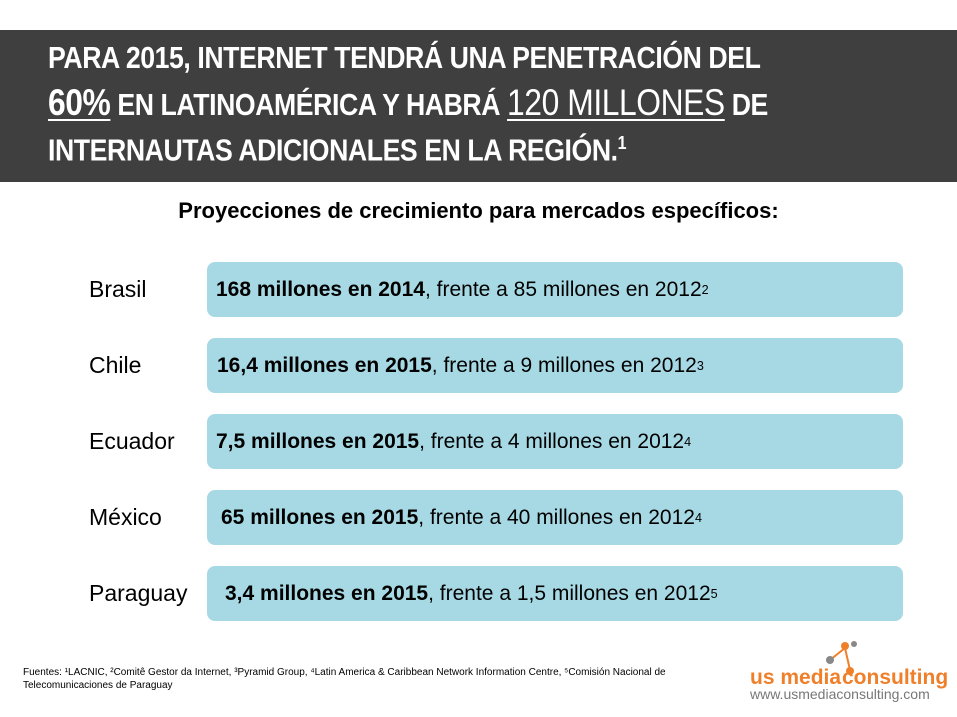 This screenshot has width=957, height=717. What do you see at coordinates (324, 365) in the screenshot?
I see `projection-highlight: 16,4 millones en 2015` at bounding box center [324, 365].